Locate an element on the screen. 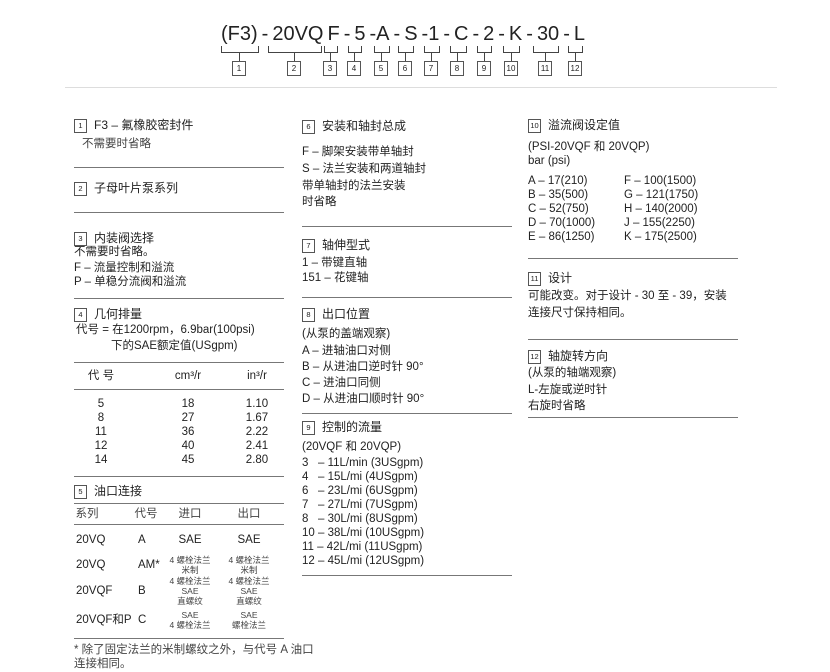 The width and height of the screenshot is (830, 672). table-header: in³/r is located at coordinates (257, 376).